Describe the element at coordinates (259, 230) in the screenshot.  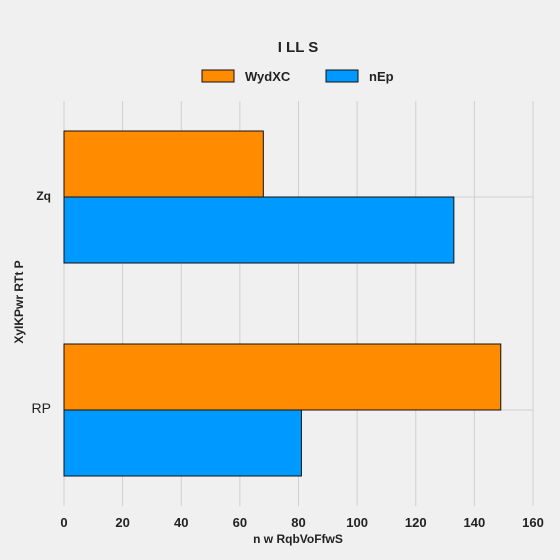
I see `bar-nep-zq` at that location.